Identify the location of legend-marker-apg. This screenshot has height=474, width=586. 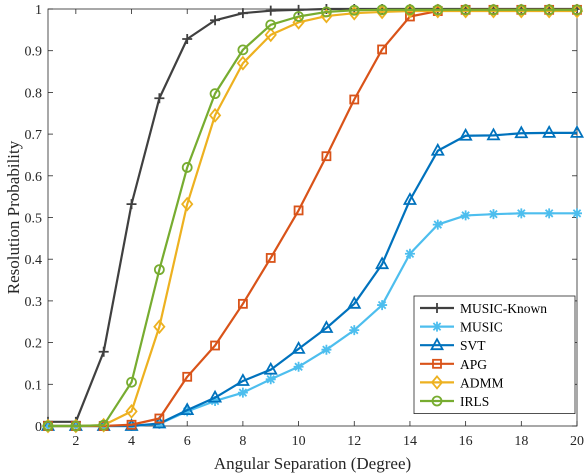
(437, 363).